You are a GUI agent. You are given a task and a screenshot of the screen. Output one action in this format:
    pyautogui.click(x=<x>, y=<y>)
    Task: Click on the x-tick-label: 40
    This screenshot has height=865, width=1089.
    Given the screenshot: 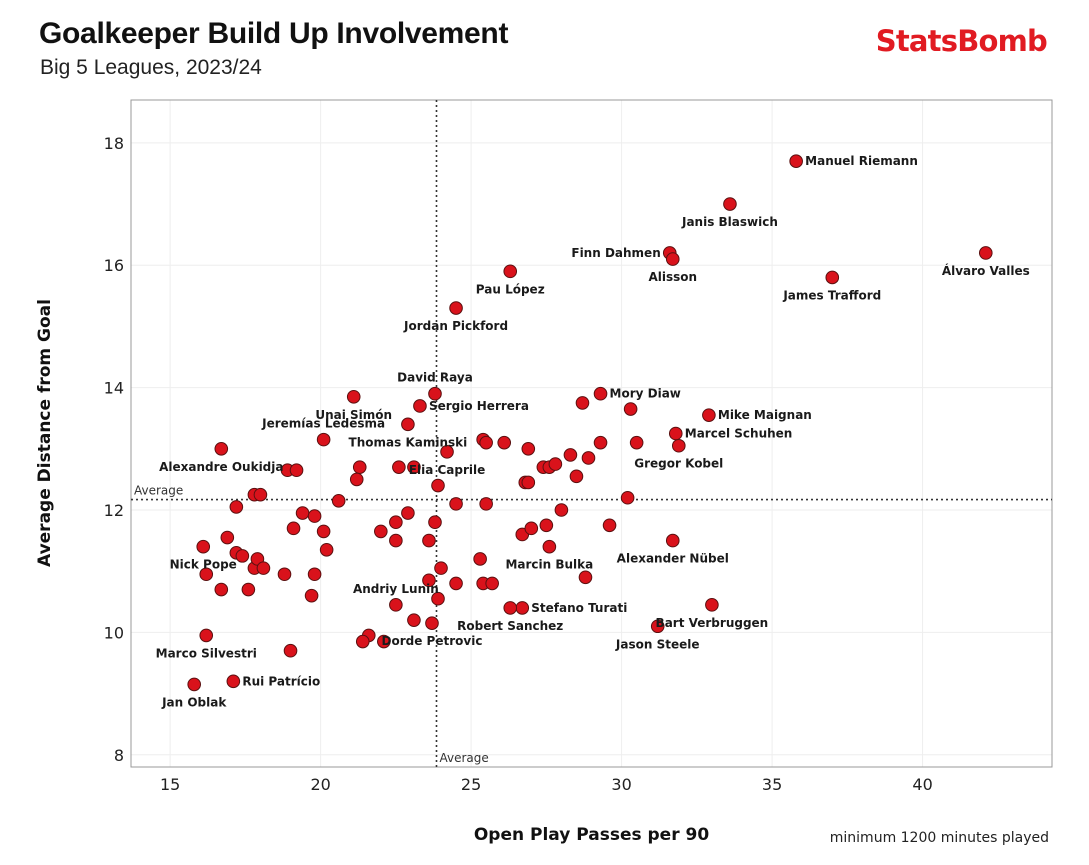 What is the action you would take?
    pyautogui.click(x=922, y=784)
    